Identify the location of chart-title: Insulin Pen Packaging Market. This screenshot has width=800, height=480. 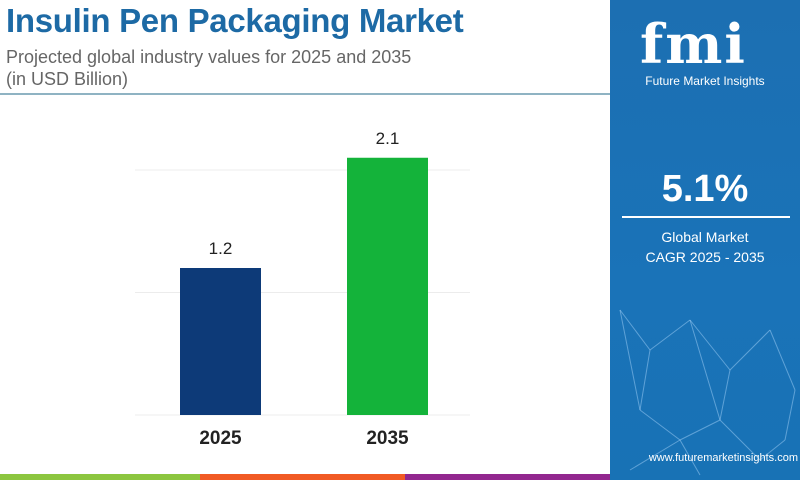
(235, 20).